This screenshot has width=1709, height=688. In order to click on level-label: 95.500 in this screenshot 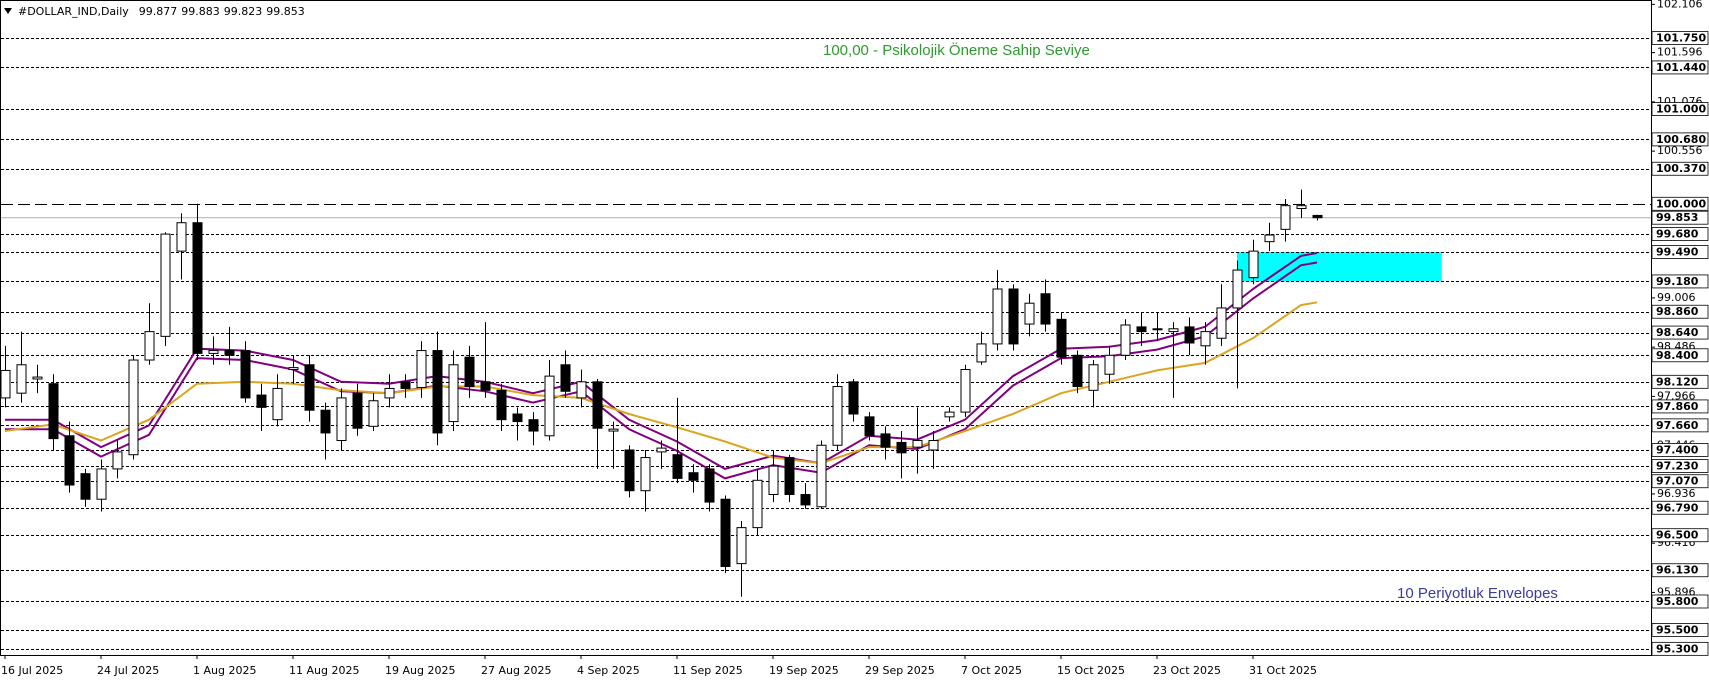, I will do `click(1677, 629)`.